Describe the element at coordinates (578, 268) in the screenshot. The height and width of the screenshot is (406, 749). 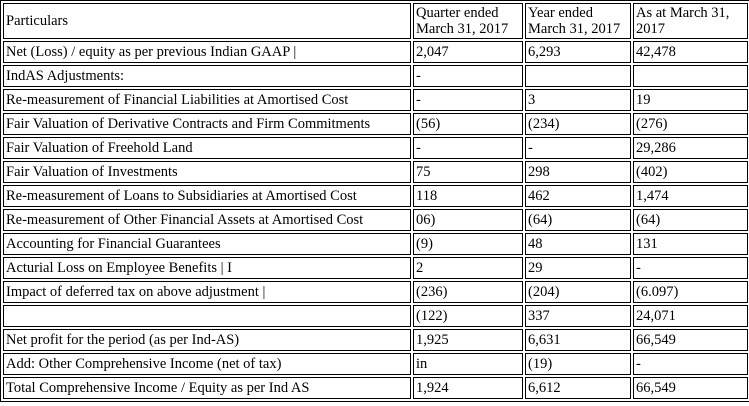
I see `row-year-value: 29` at that location.